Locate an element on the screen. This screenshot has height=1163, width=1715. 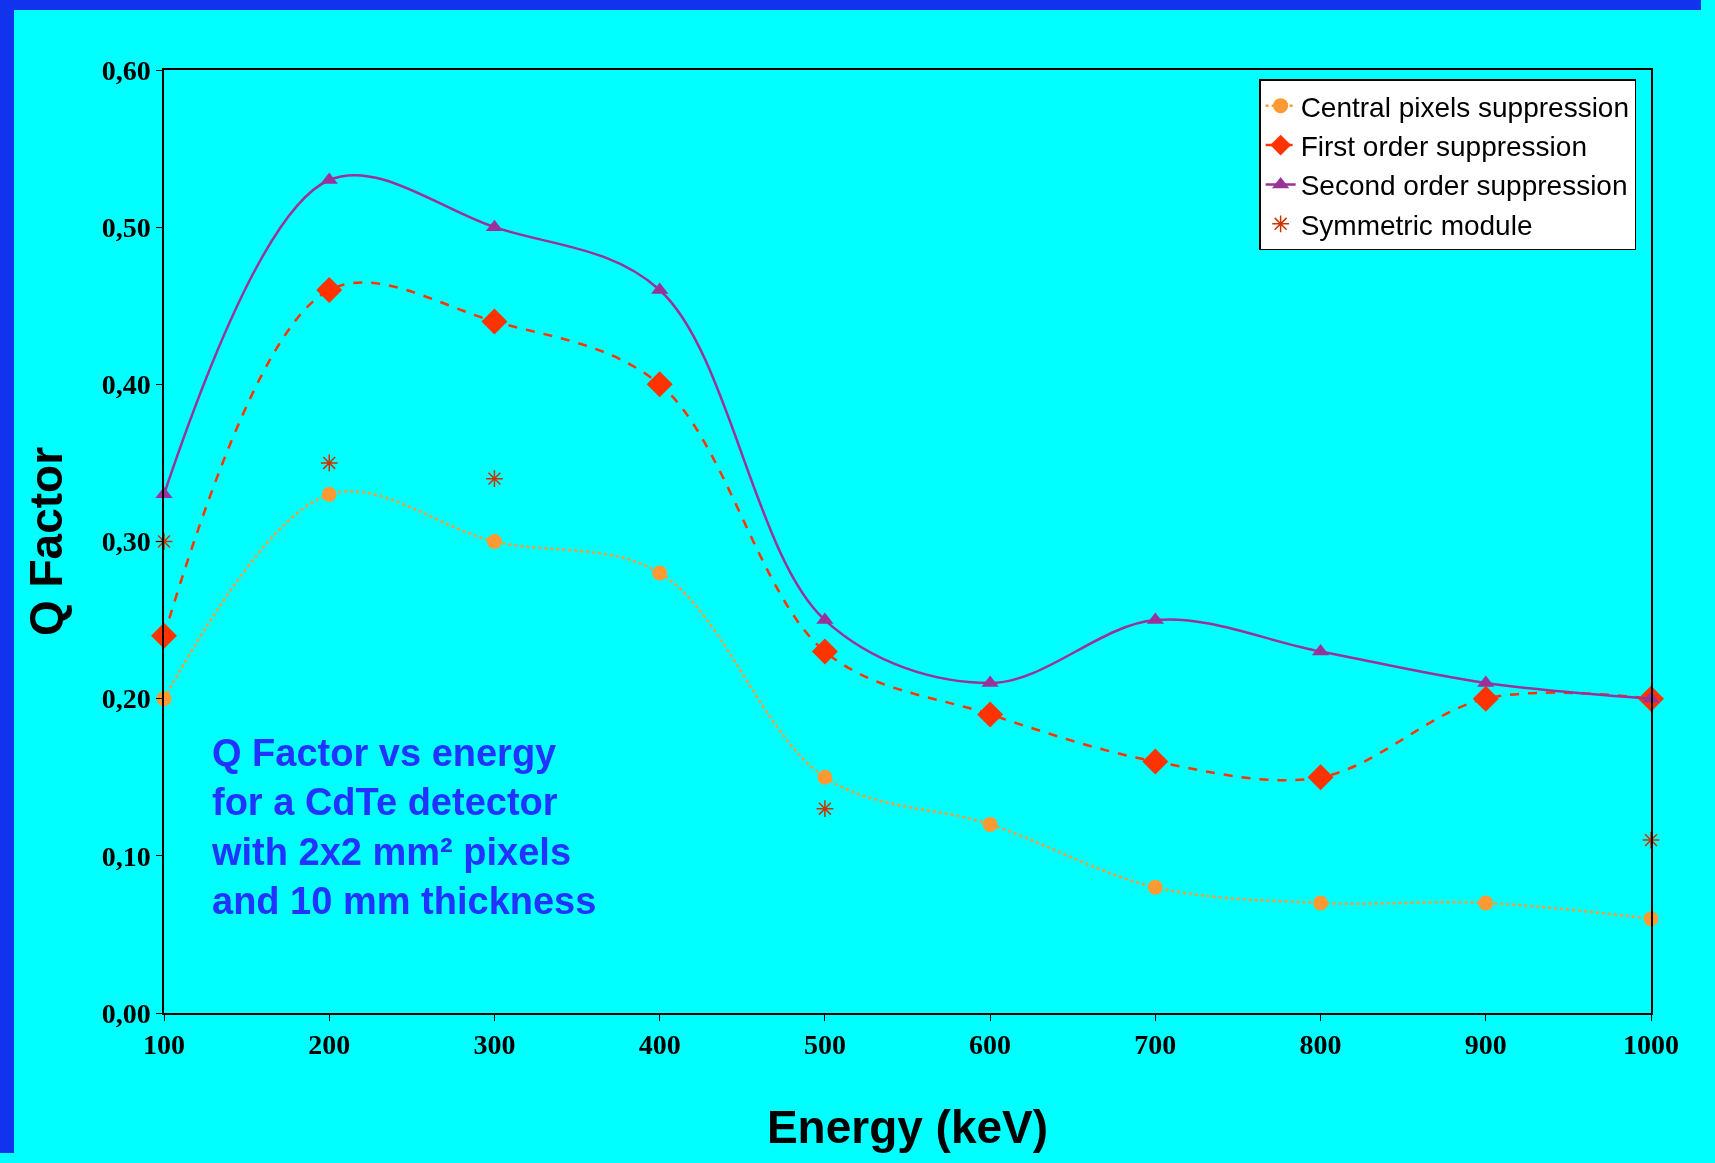
legend-label: Symmetric module is located at coordinates (1416, 225).